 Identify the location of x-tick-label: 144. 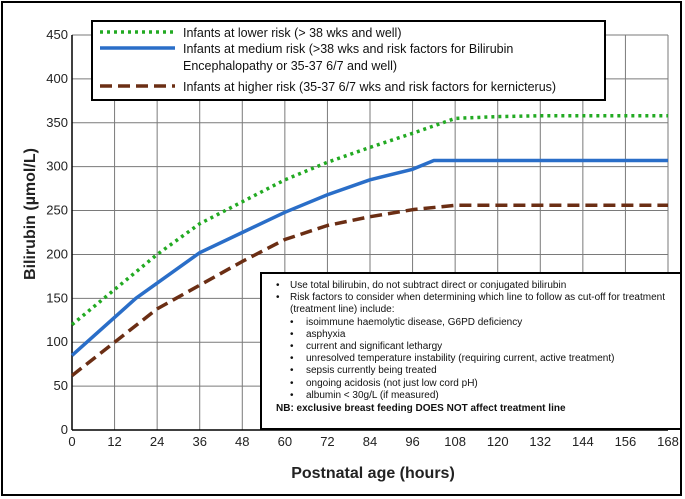
(583, 441).